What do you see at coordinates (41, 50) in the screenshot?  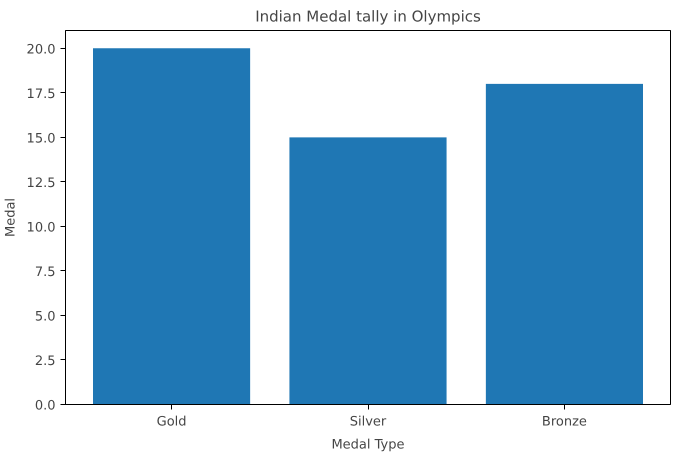 I see `y-tick-label: 20.0` at bounding box center [41, 50].